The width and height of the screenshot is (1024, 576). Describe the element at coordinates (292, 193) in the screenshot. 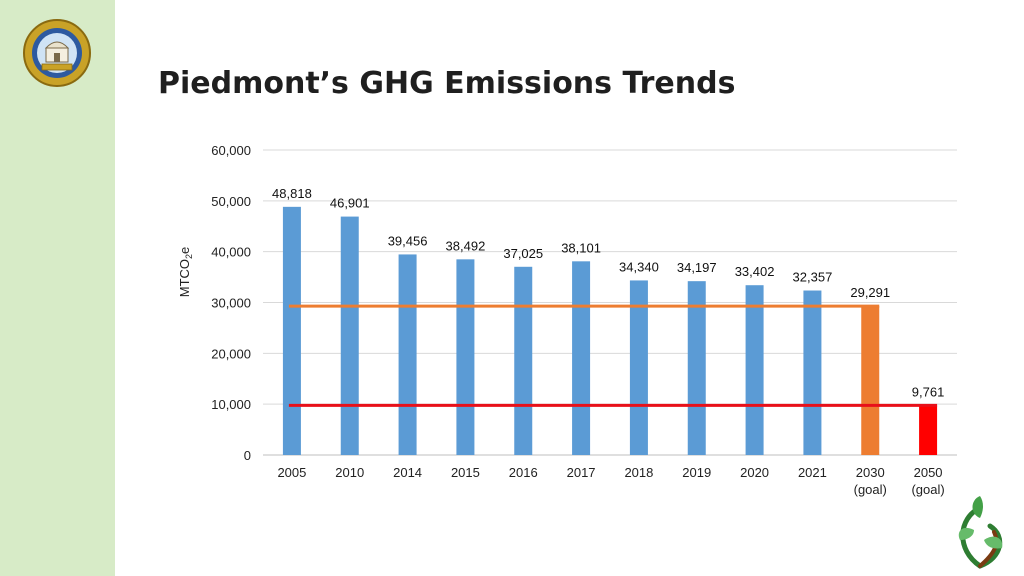

I see `data-label: 48,818` at that location.